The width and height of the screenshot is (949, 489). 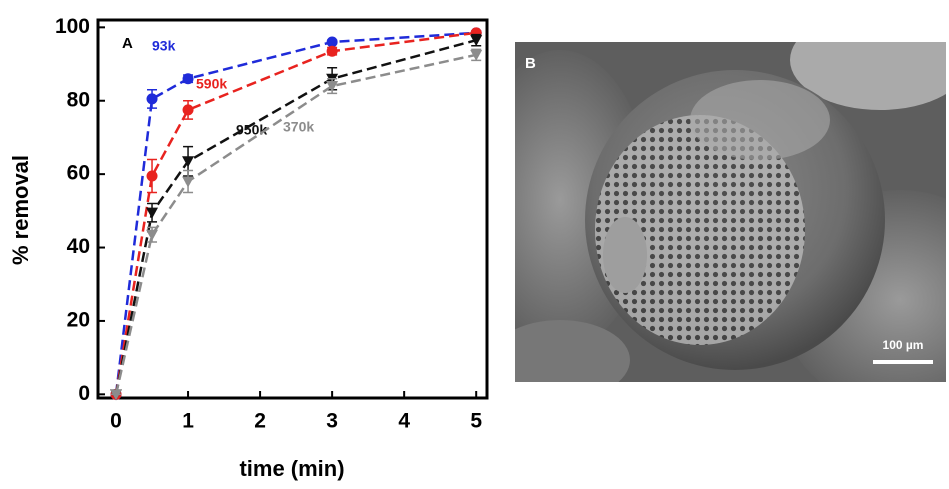 I want to click on x-tick-label: 4, so click(x=404, y=421).